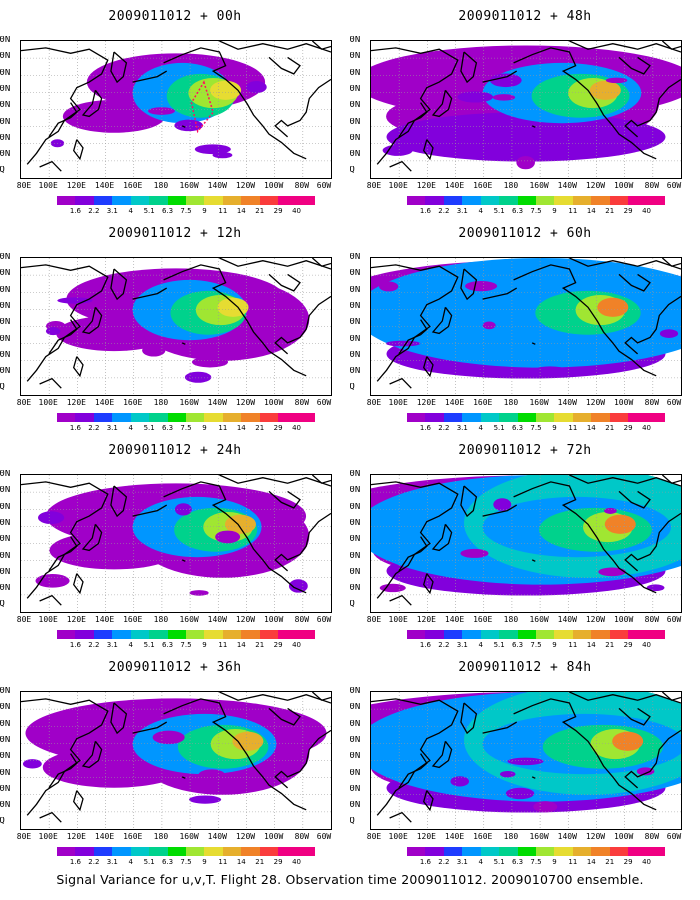  What do you see at coordinates (352, 171) in the screenshot?
I see `lat-tick-label: EQ` at bounding box center [352, 171].